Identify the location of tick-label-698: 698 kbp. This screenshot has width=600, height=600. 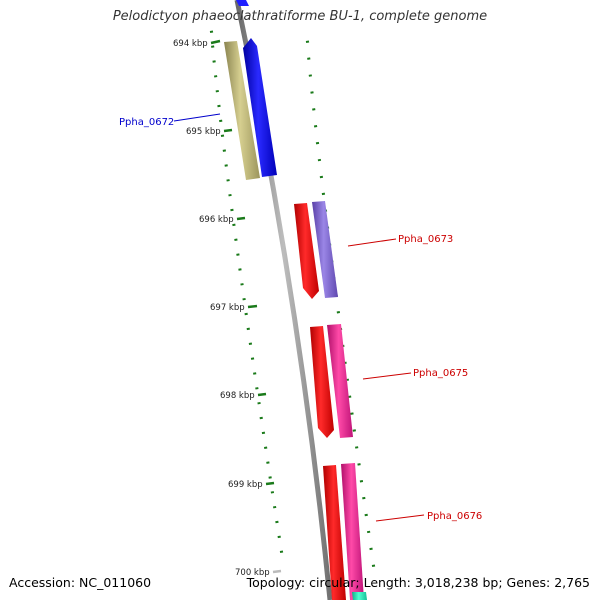
(237, 396).